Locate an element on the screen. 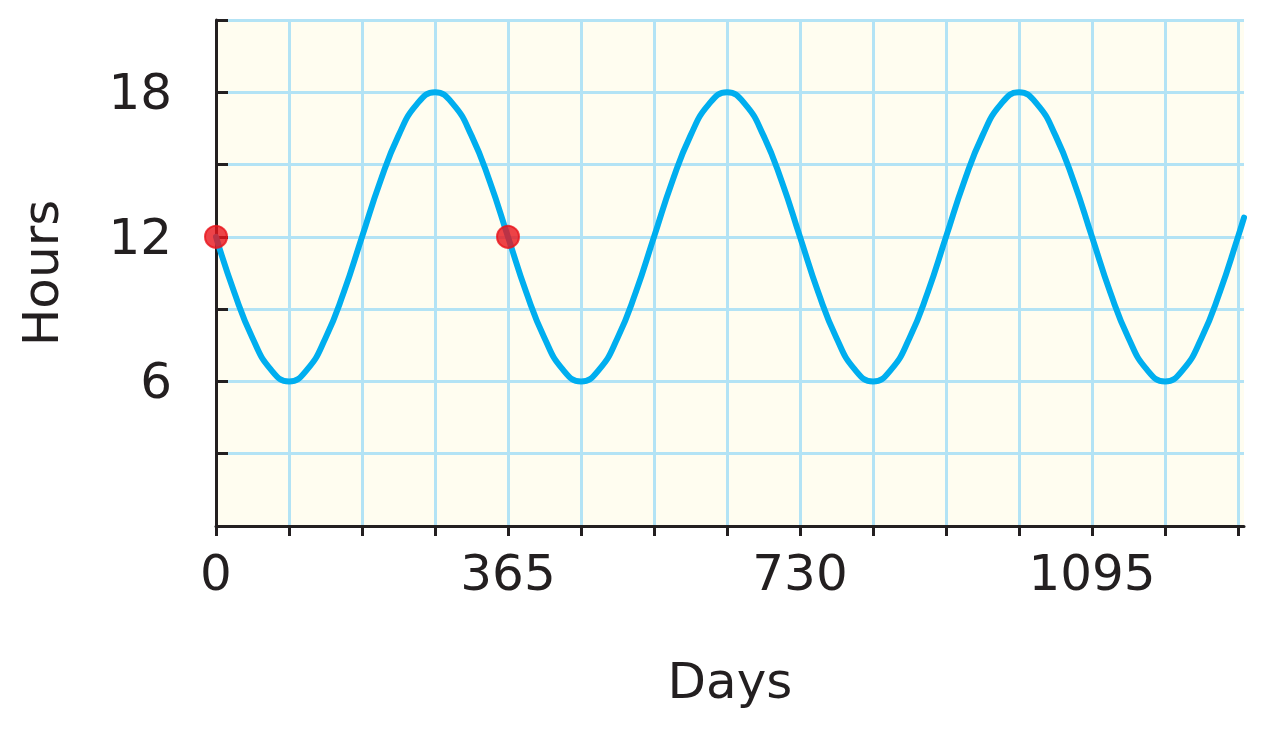  x-tick-label: 1095 is located at coordinates (1092, 573).